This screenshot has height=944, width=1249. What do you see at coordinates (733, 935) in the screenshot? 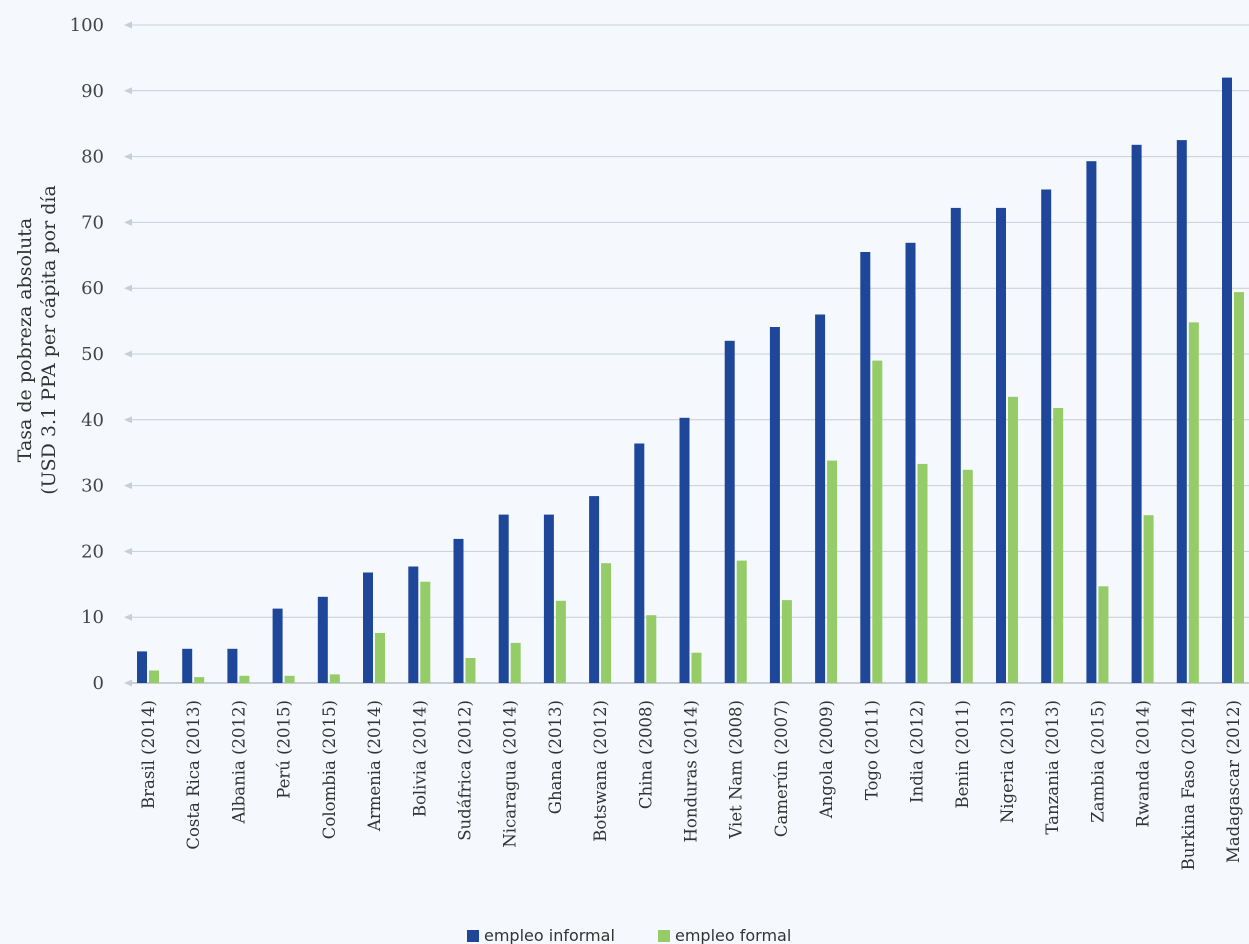
I see `legend-label-formal: empleo formal` at bounding box center [733, 935].